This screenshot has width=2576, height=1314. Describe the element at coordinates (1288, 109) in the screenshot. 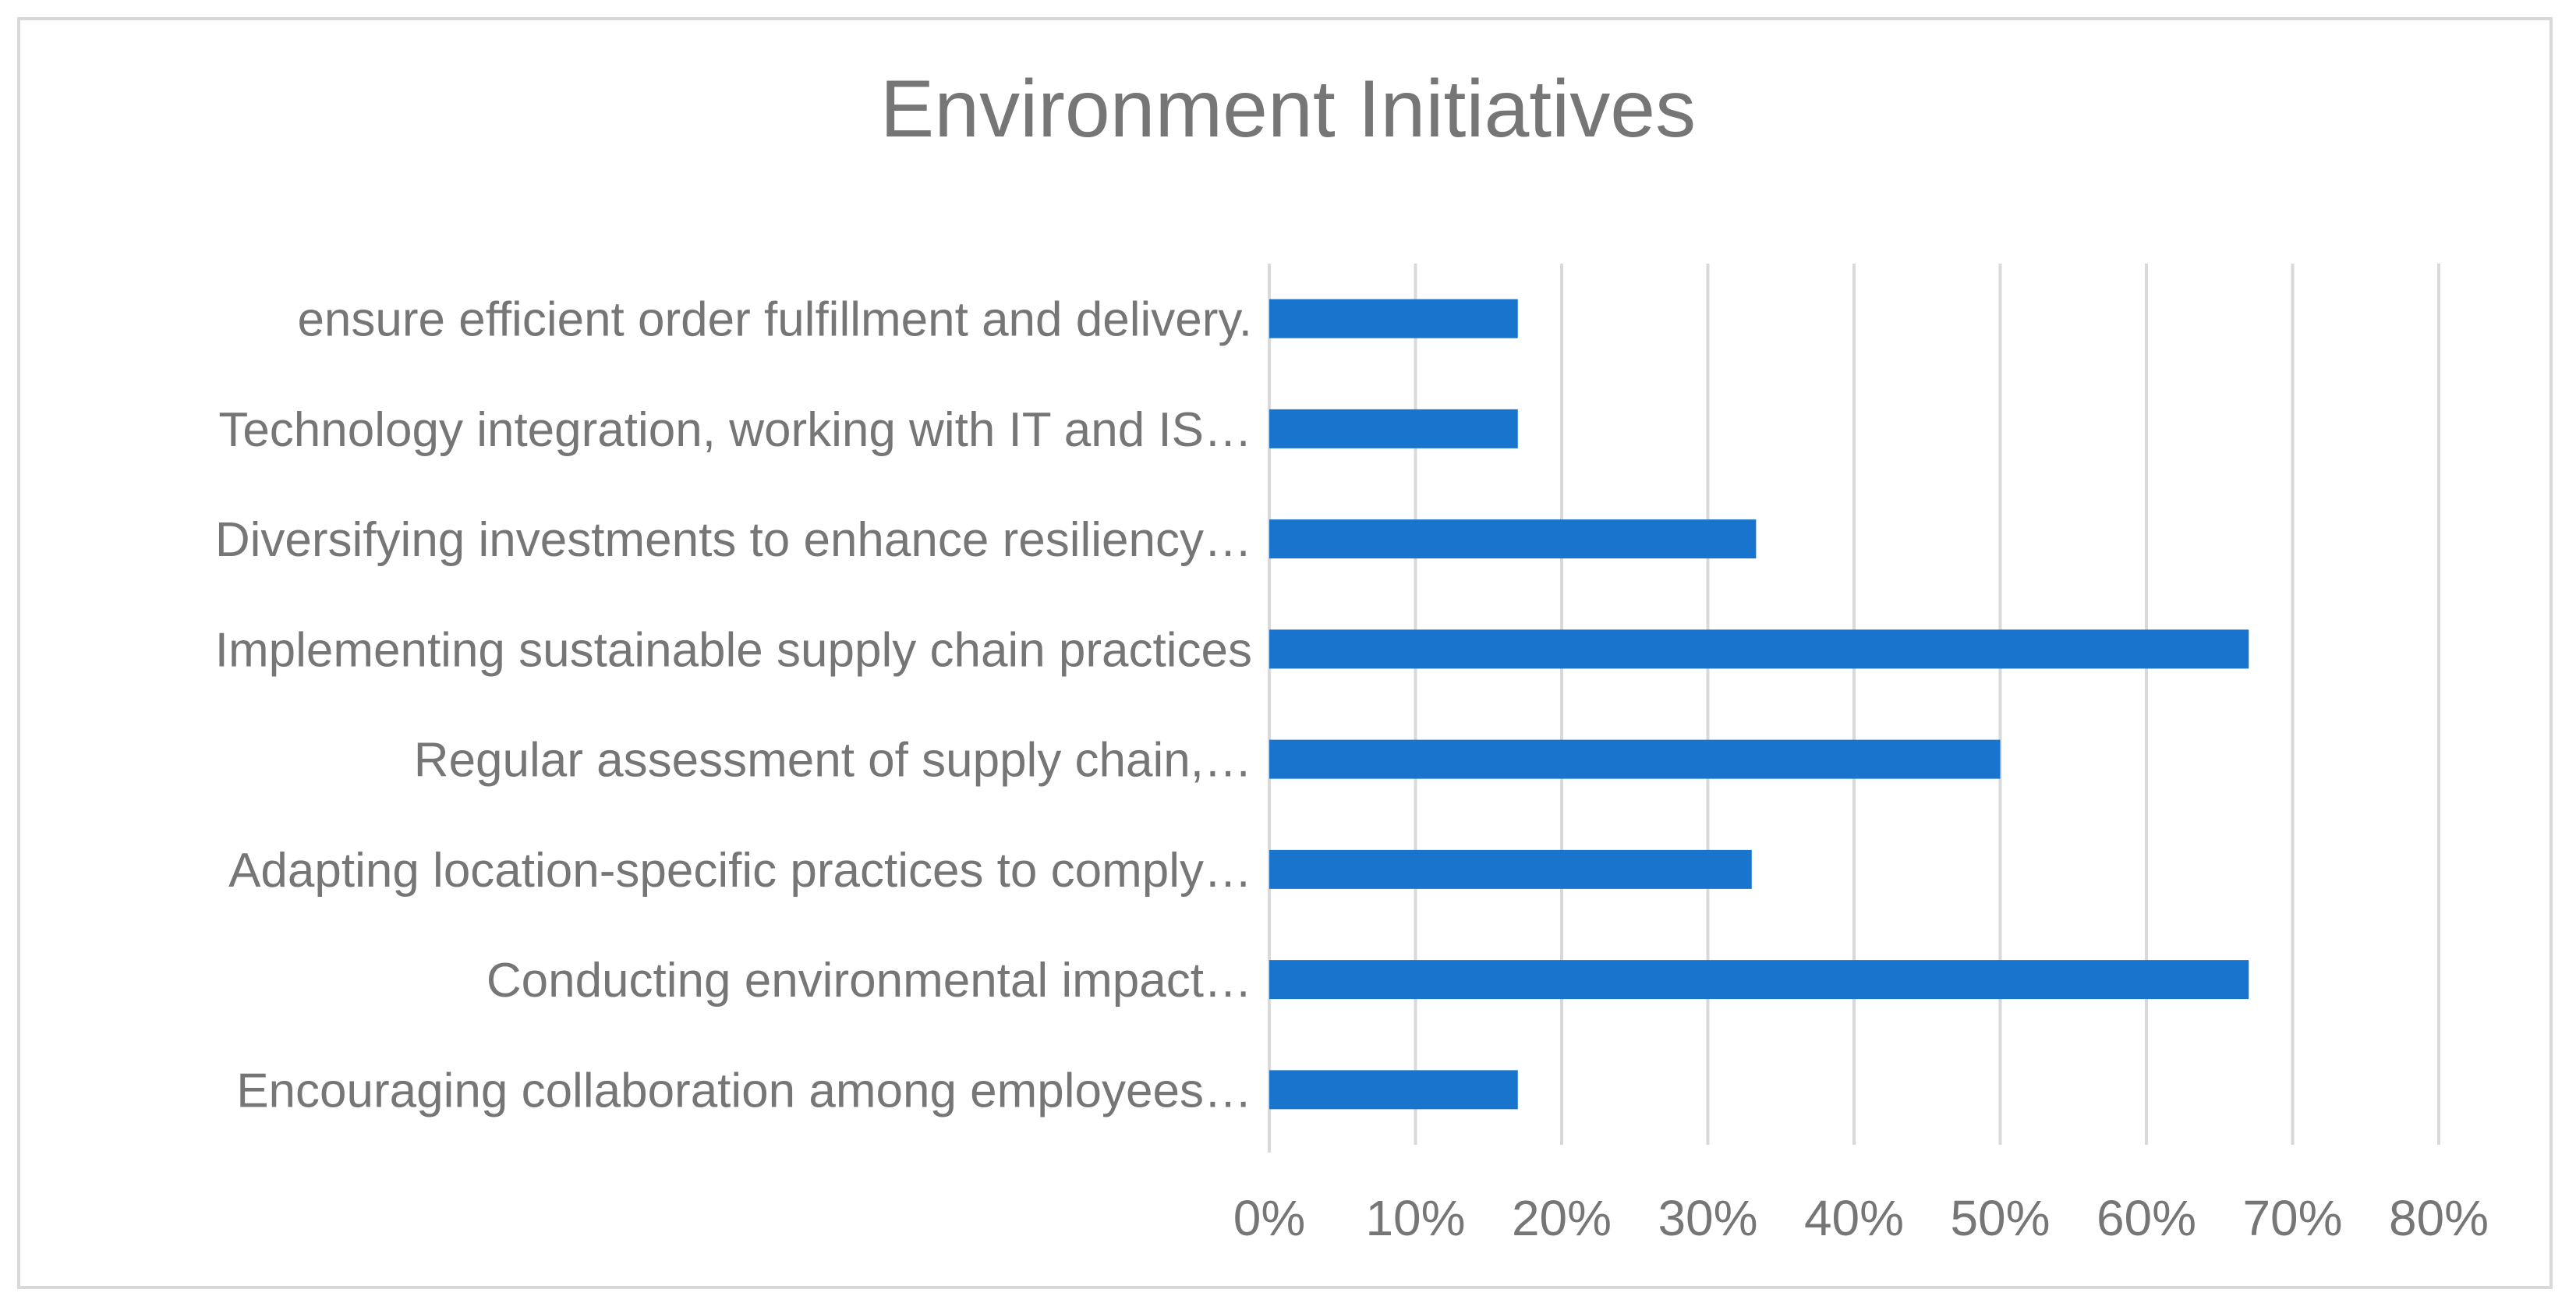

I see `chart-title: Environment Initiatives` at that location.